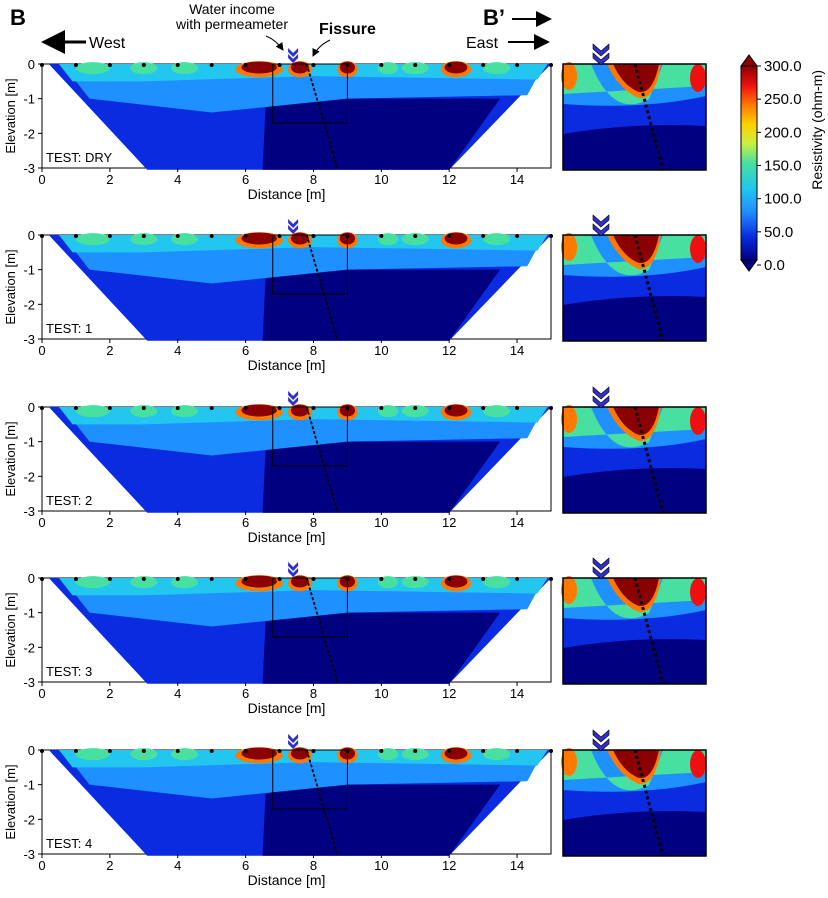  Describe the element at coordinates (482, 43) in the screenshot. I see `east-label: East` at that location.